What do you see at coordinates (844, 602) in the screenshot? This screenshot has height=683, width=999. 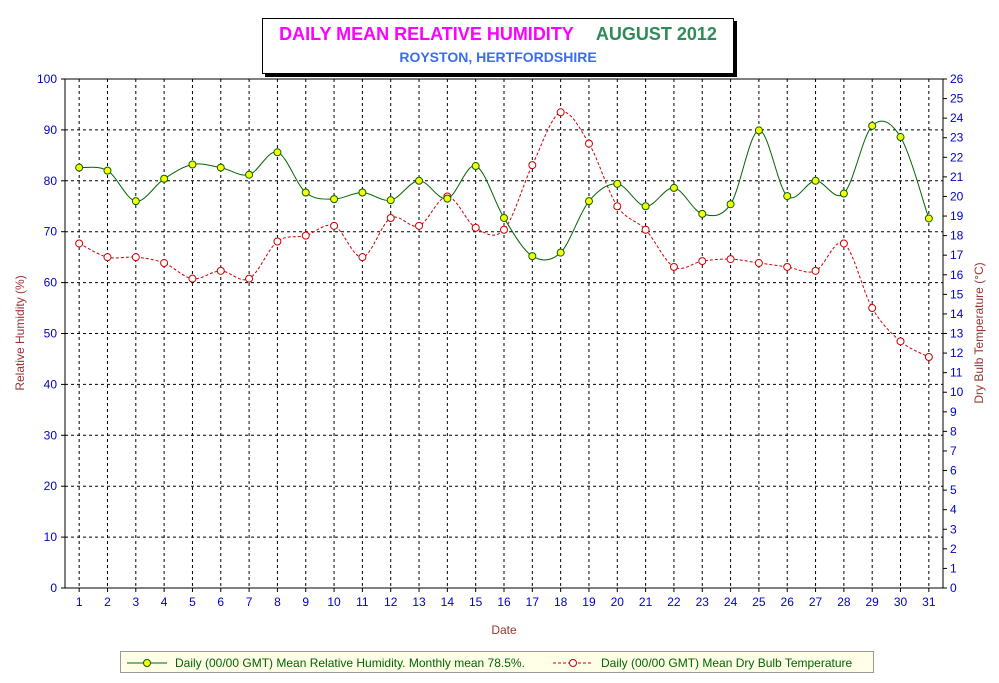 I see `x-tick-label: 28` at bounding box center [844, 602].